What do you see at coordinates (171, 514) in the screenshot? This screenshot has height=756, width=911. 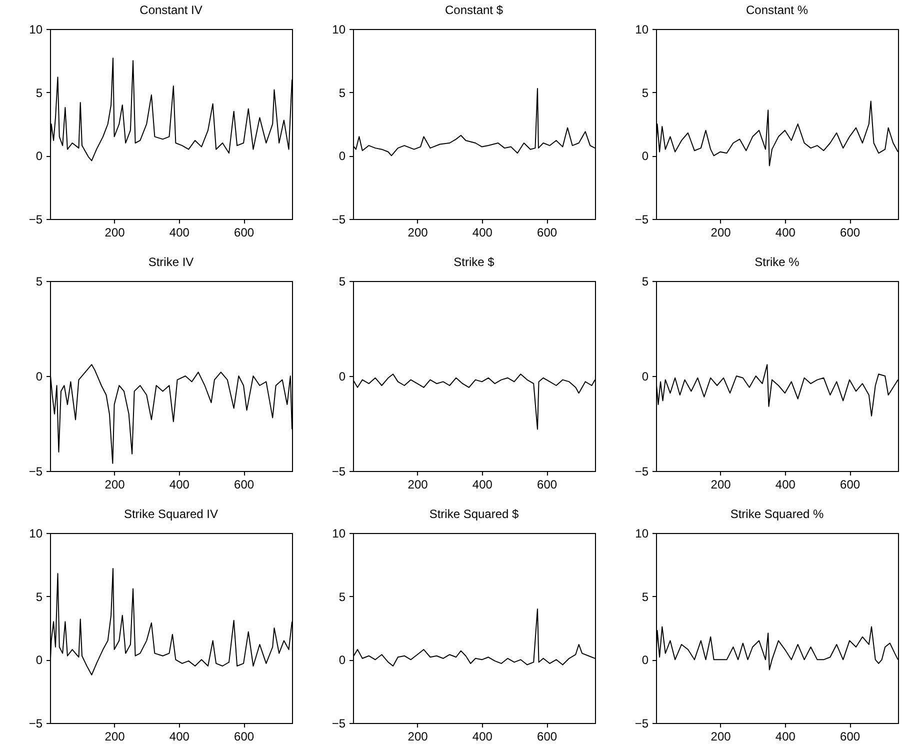 I see `chart-title: Strike Squared IV` at bounding box center [171, 514].